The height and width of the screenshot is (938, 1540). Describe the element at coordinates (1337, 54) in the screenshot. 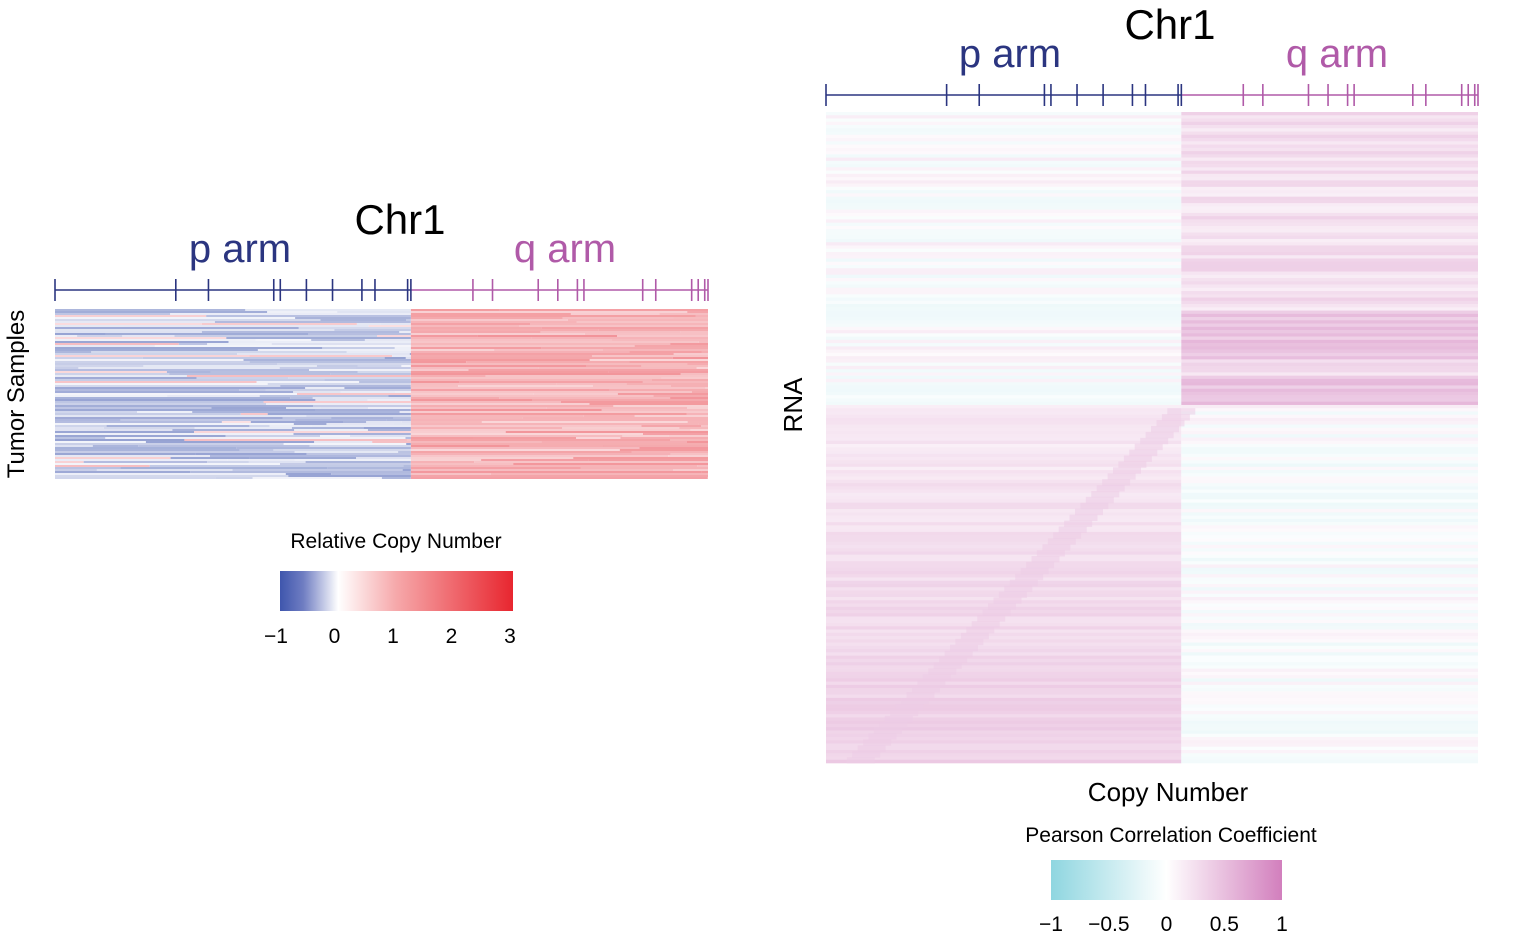

I see `right-q-arm-label: q arm` at that location.